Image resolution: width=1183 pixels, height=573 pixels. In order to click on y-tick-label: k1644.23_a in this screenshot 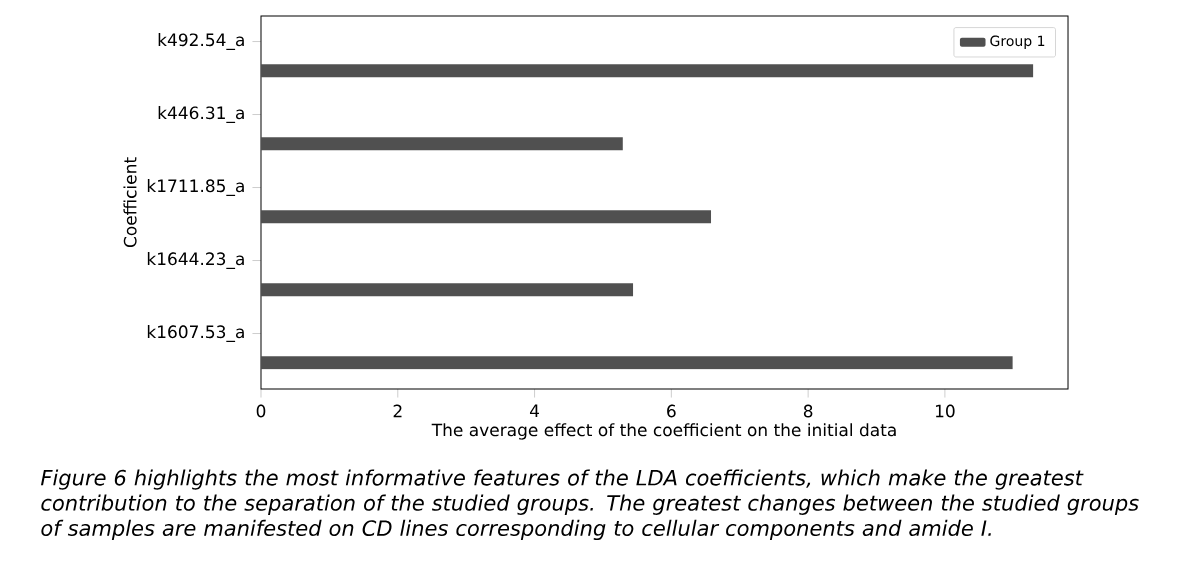, I will do `click(195, 260)`.